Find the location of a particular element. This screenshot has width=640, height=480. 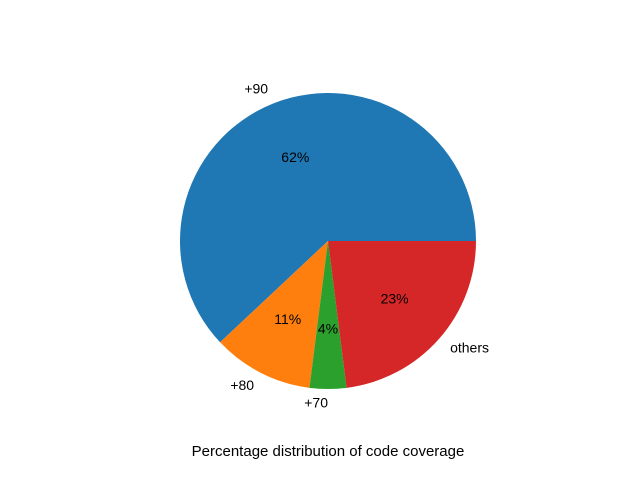

pie-label-70: +70 is located at coordinates (316, 403).